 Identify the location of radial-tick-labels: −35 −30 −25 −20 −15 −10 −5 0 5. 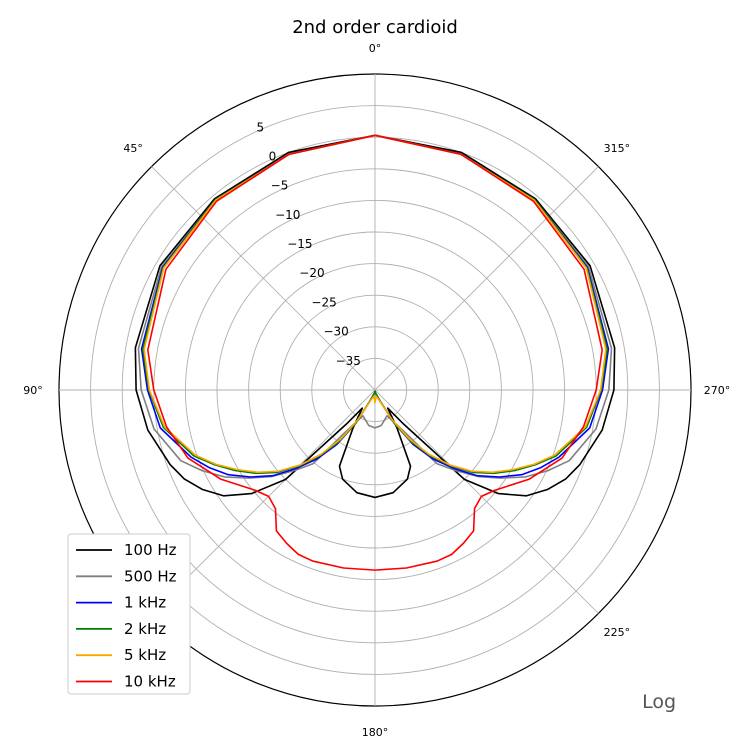
(309, 244).